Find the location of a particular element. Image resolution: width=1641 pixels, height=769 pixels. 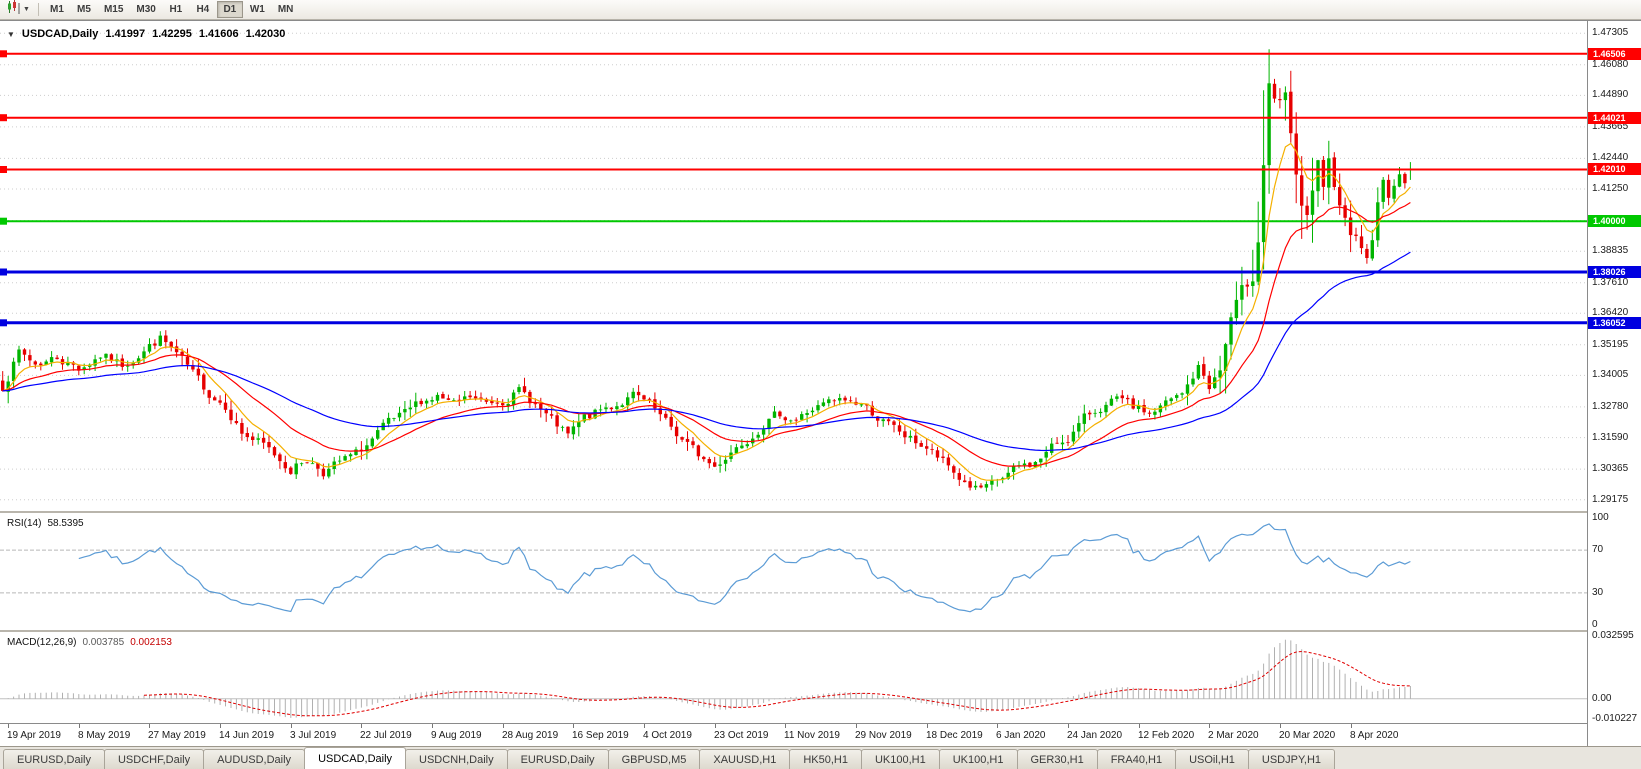

price-axis-label: 1.38835 is located at coordinates (1610, 251).